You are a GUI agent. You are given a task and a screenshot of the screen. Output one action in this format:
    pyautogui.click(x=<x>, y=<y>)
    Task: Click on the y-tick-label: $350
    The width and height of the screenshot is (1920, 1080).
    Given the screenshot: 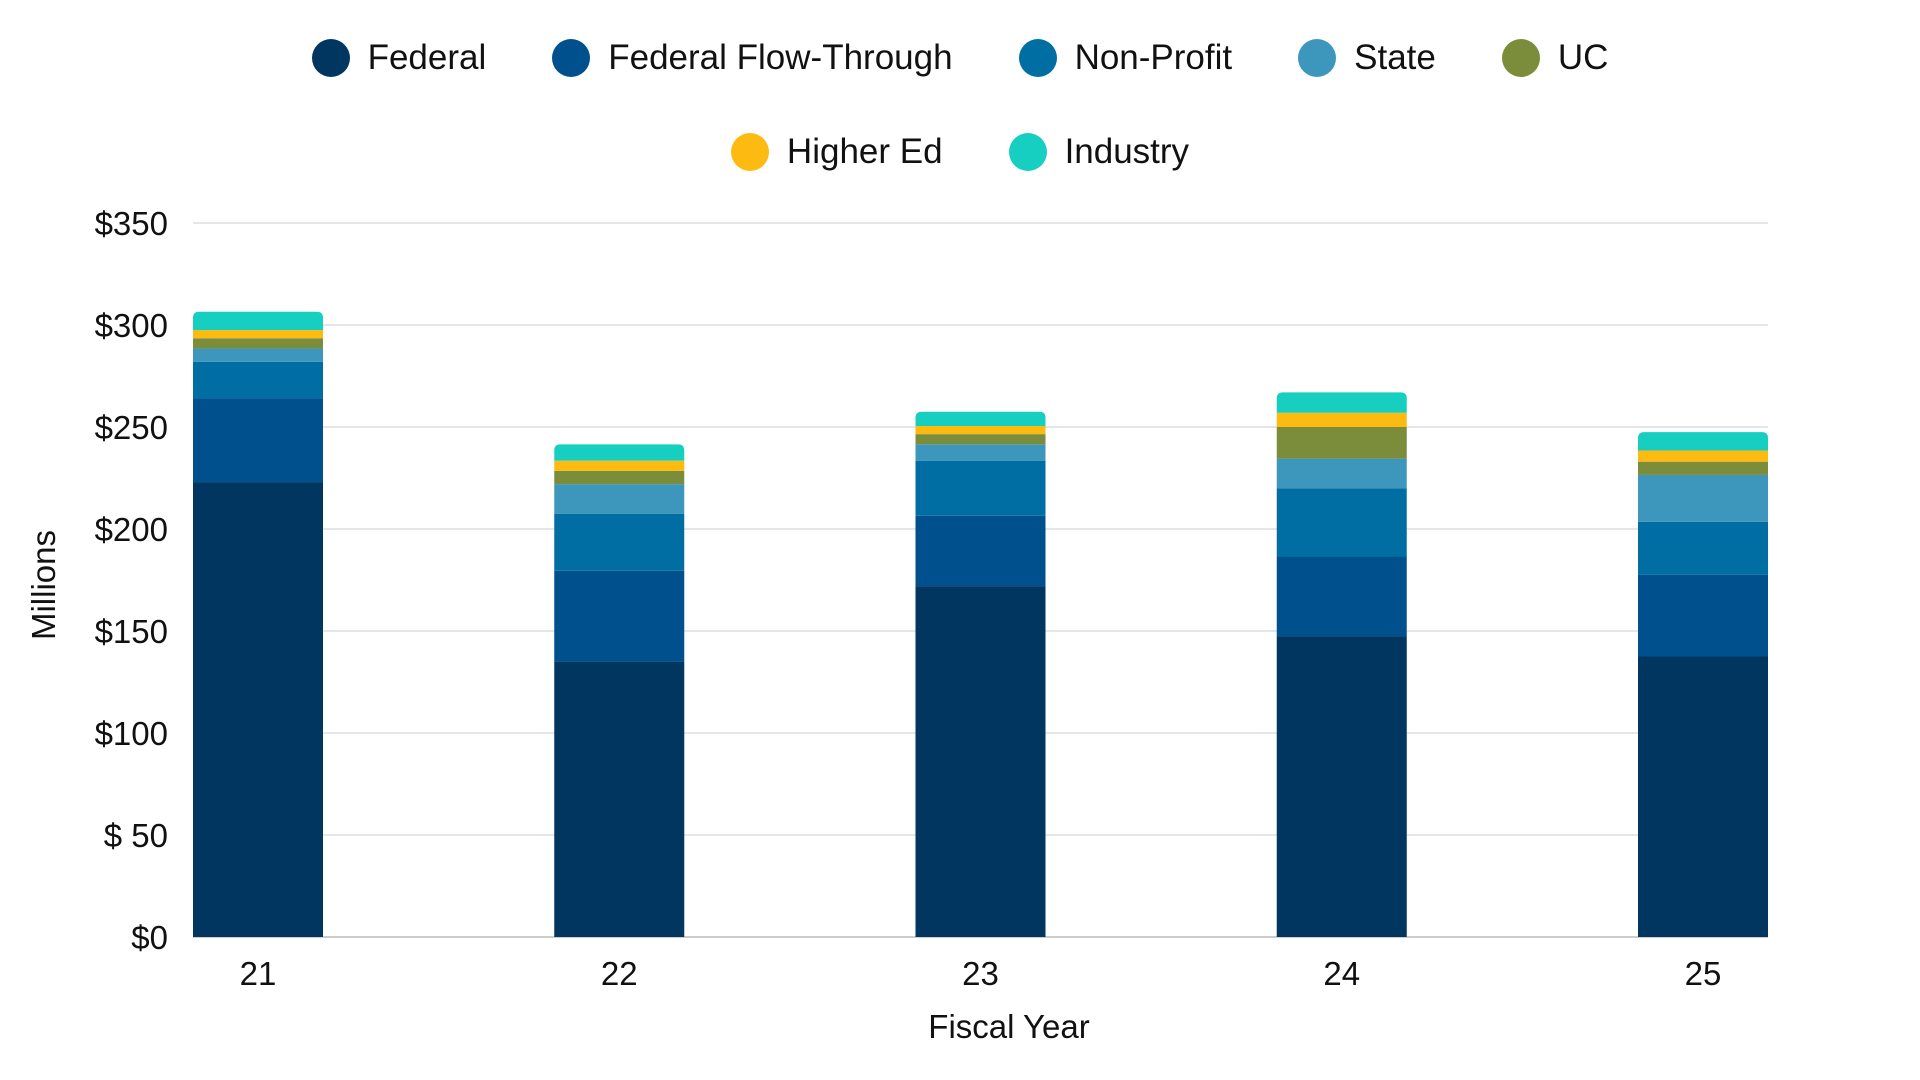 What is the action you would take?
    pyautogui.click(x=131, y=223)
    